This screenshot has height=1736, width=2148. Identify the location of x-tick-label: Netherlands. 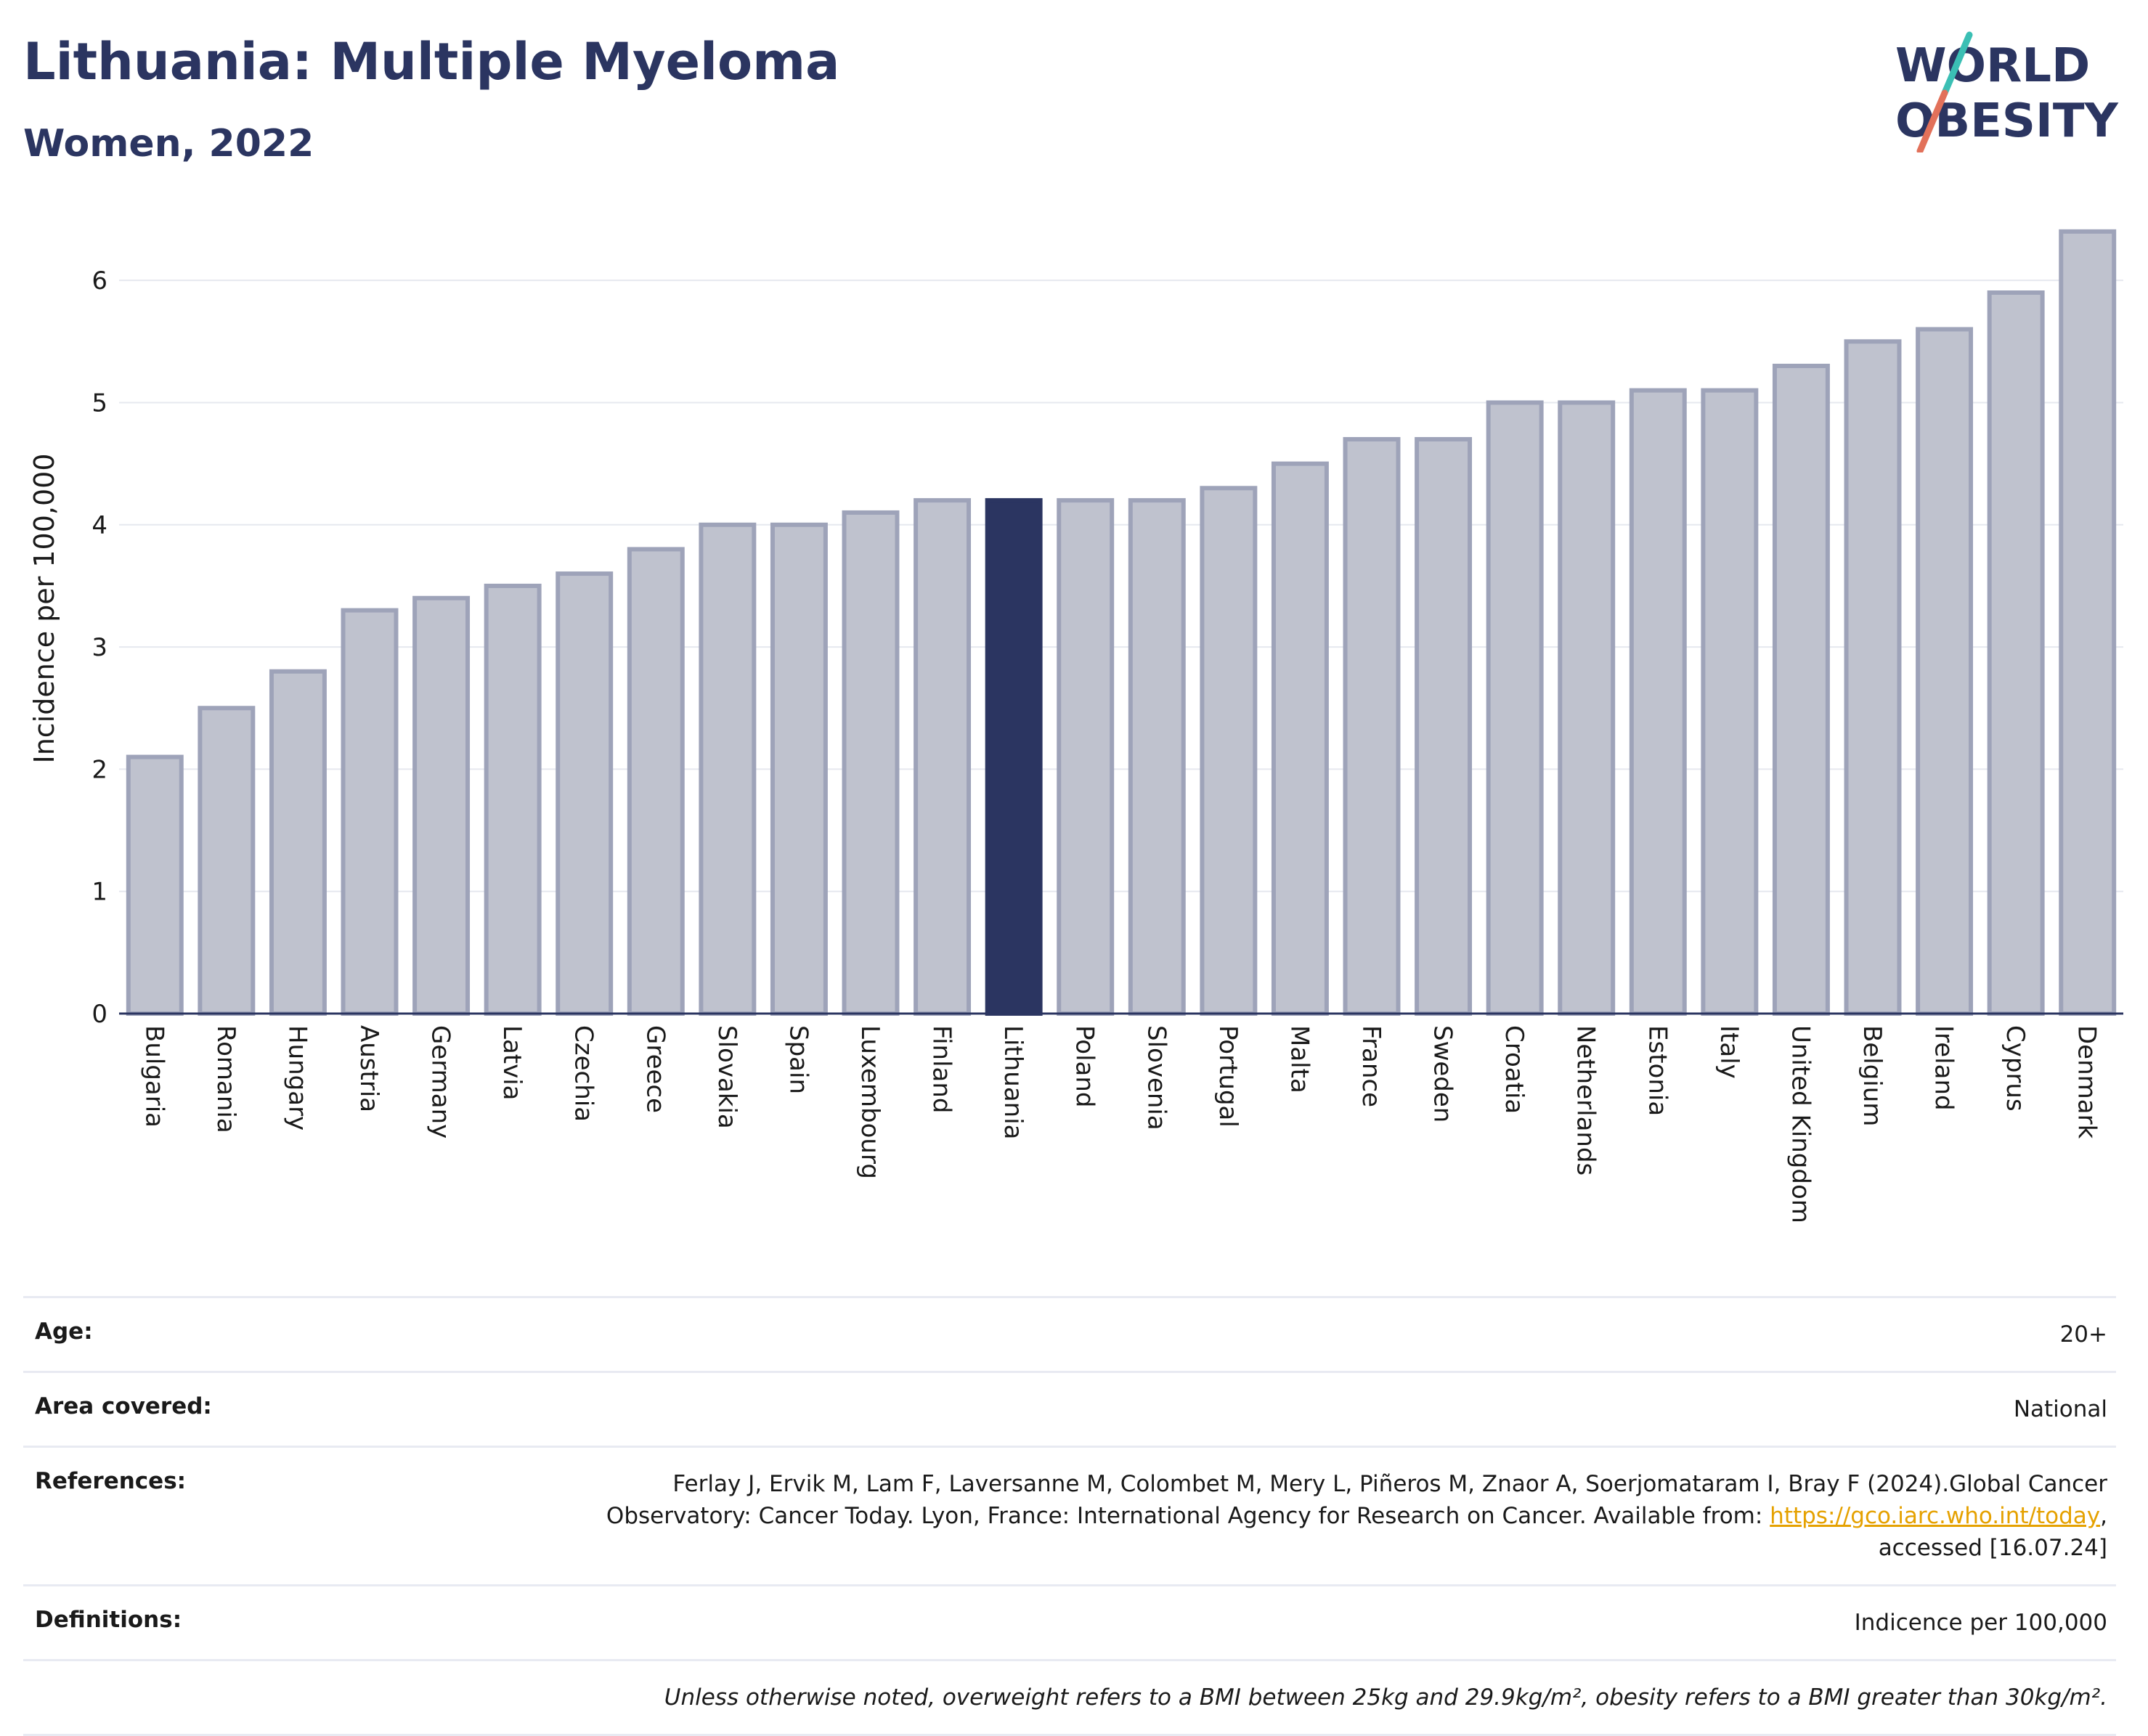
(1585, 1100).